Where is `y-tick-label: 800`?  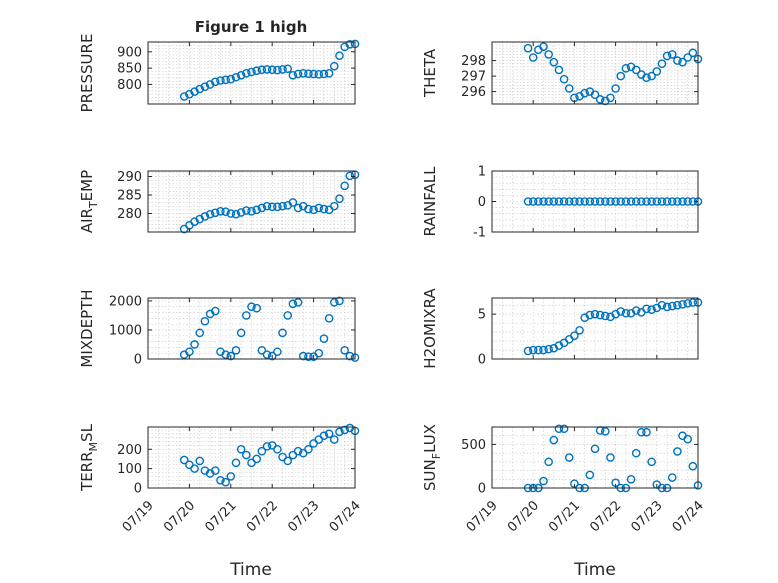
y-tick-label: 800 is located at coordinates (129, 85).